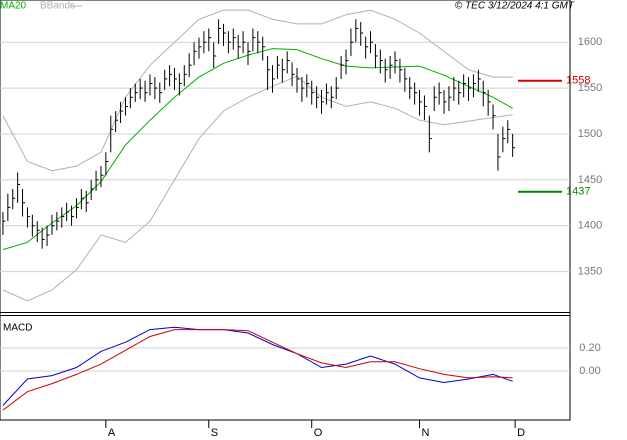  What do you see at coordinates (590, 42) in the screenshot?
I see `y-tick-label: 1600` at bounding box center [590, 42].